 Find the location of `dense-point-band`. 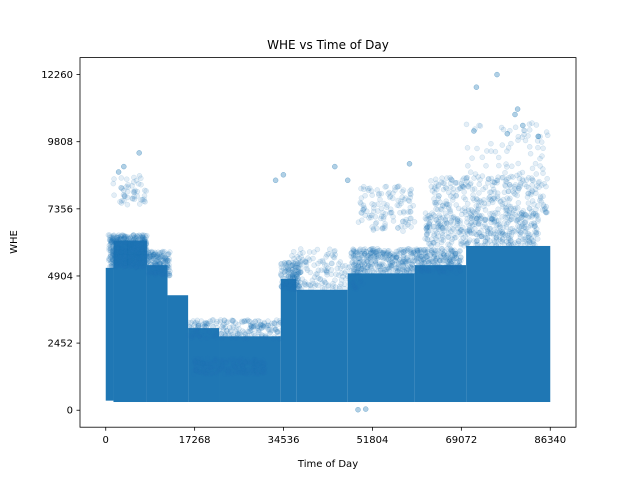

dense-point-band is located at coordinates (130, 321).